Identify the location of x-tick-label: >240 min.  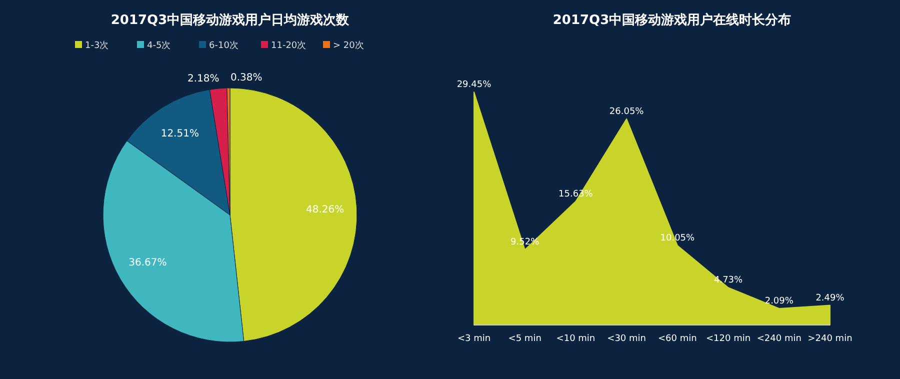
(830, 339).